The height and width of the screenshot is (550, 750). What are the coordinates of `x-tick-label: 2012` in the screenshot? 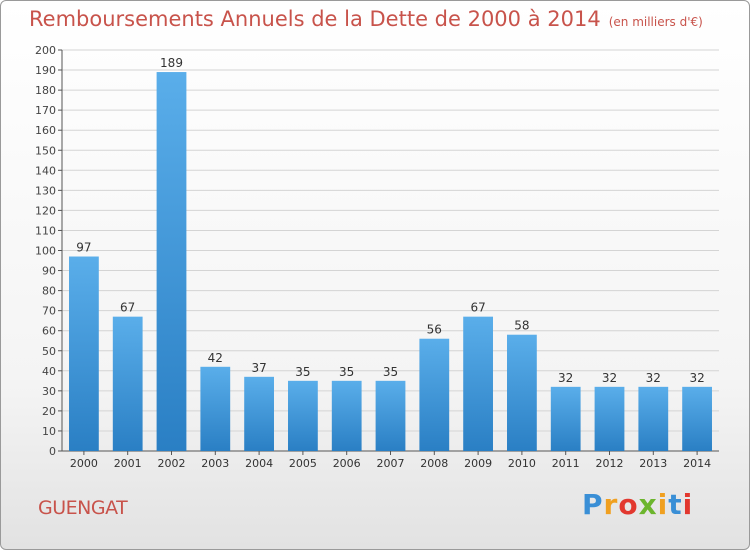 It's located at (610, 463).